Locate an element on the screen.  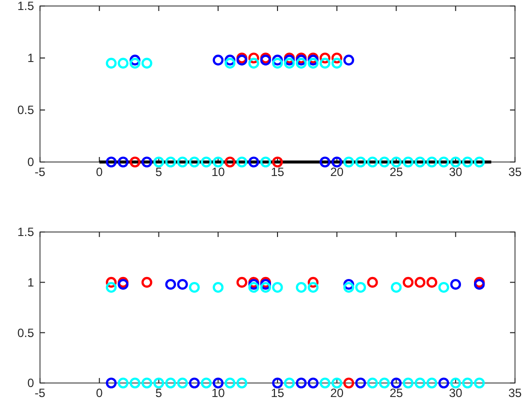
x-tick-label: 0 is located at coordinates (100, 172).